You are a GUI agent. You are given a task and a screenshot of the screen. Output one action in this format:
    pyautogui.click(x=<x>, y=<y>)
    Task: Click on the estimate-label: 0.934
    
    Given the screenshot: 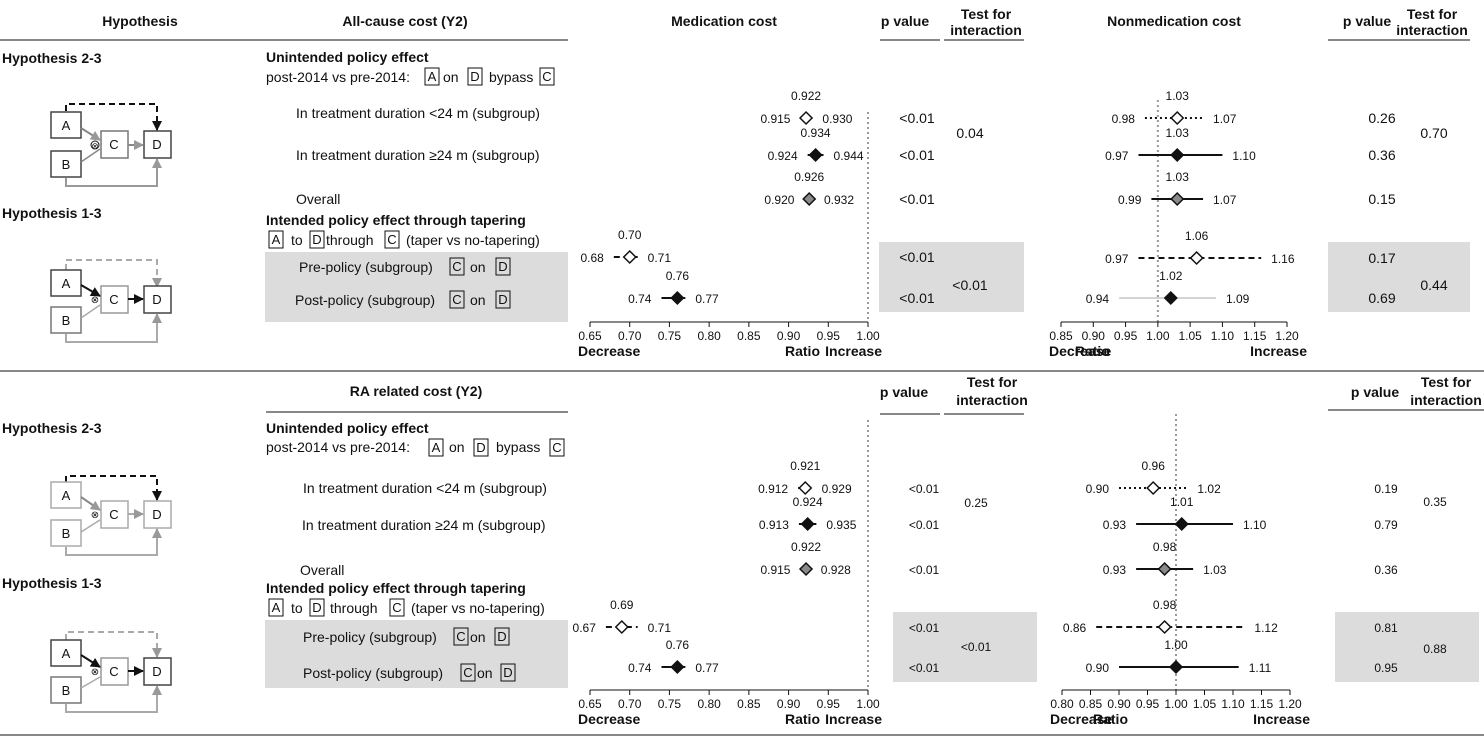 What is the action you would take?
    pyautogui.click(x=816, y=133)
    